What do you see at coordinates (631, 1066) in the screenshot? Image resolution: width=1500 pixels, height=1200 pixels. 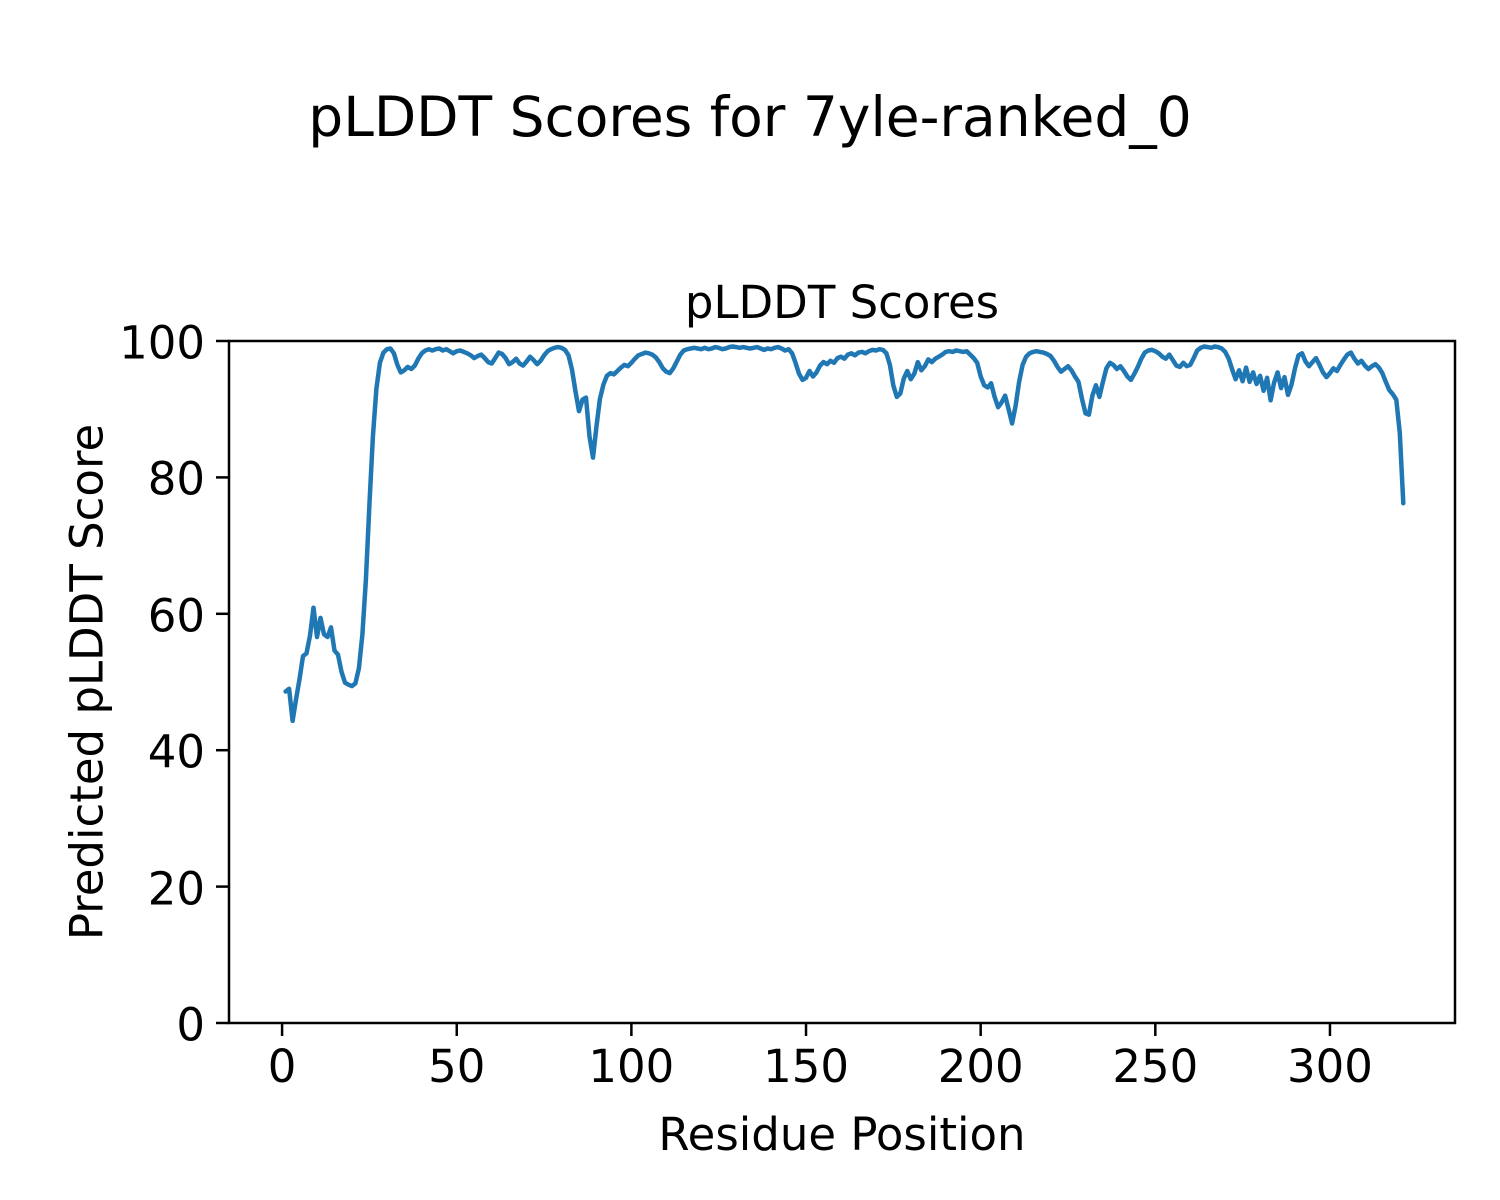 I see `x-tick-label: 100` at bounding box center [631, 1066].